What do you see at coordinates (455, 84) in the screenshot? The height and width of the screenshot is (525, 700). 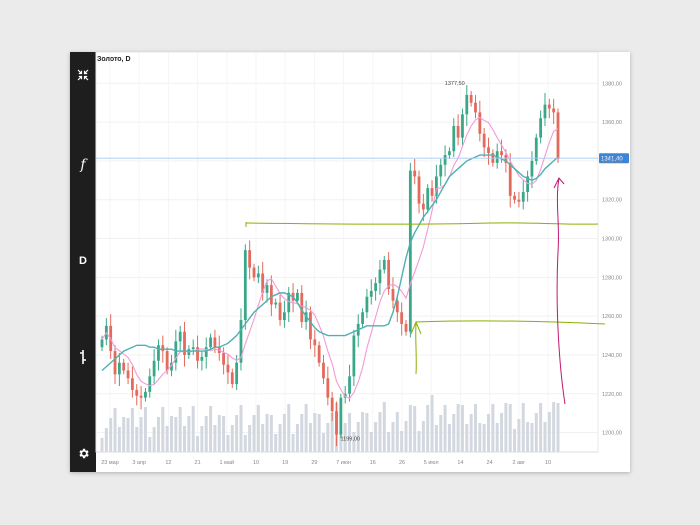 I see `high-label: 1377,50` at bounding box center [455, 84].